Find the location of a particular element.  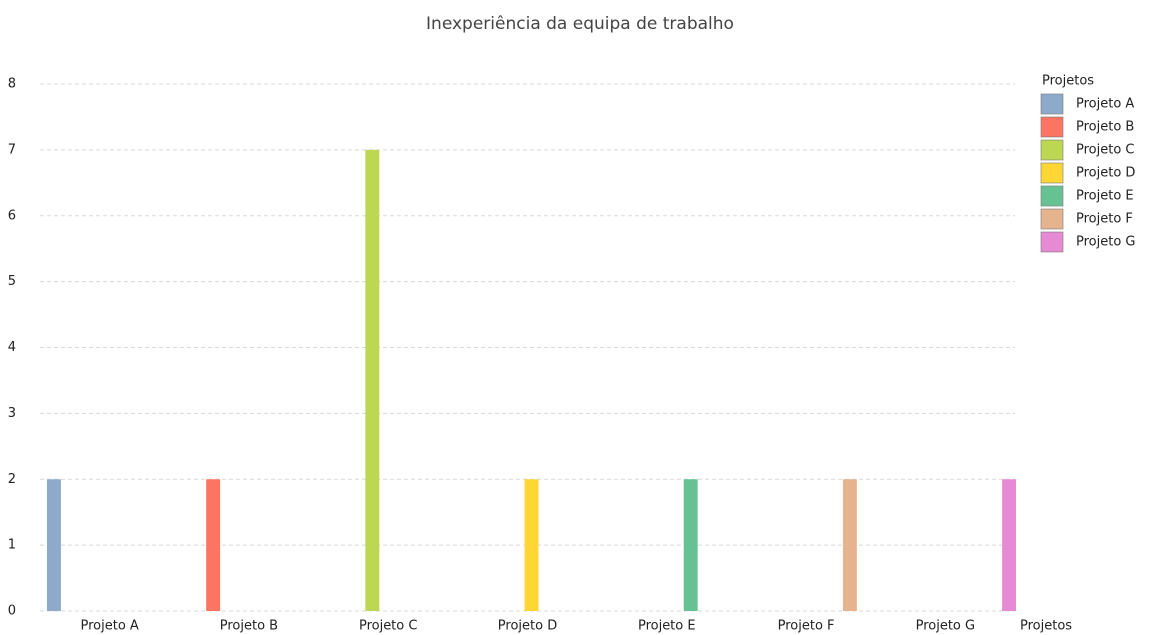

x-tick-label: Projeto B is located at coordinates (249, 626).